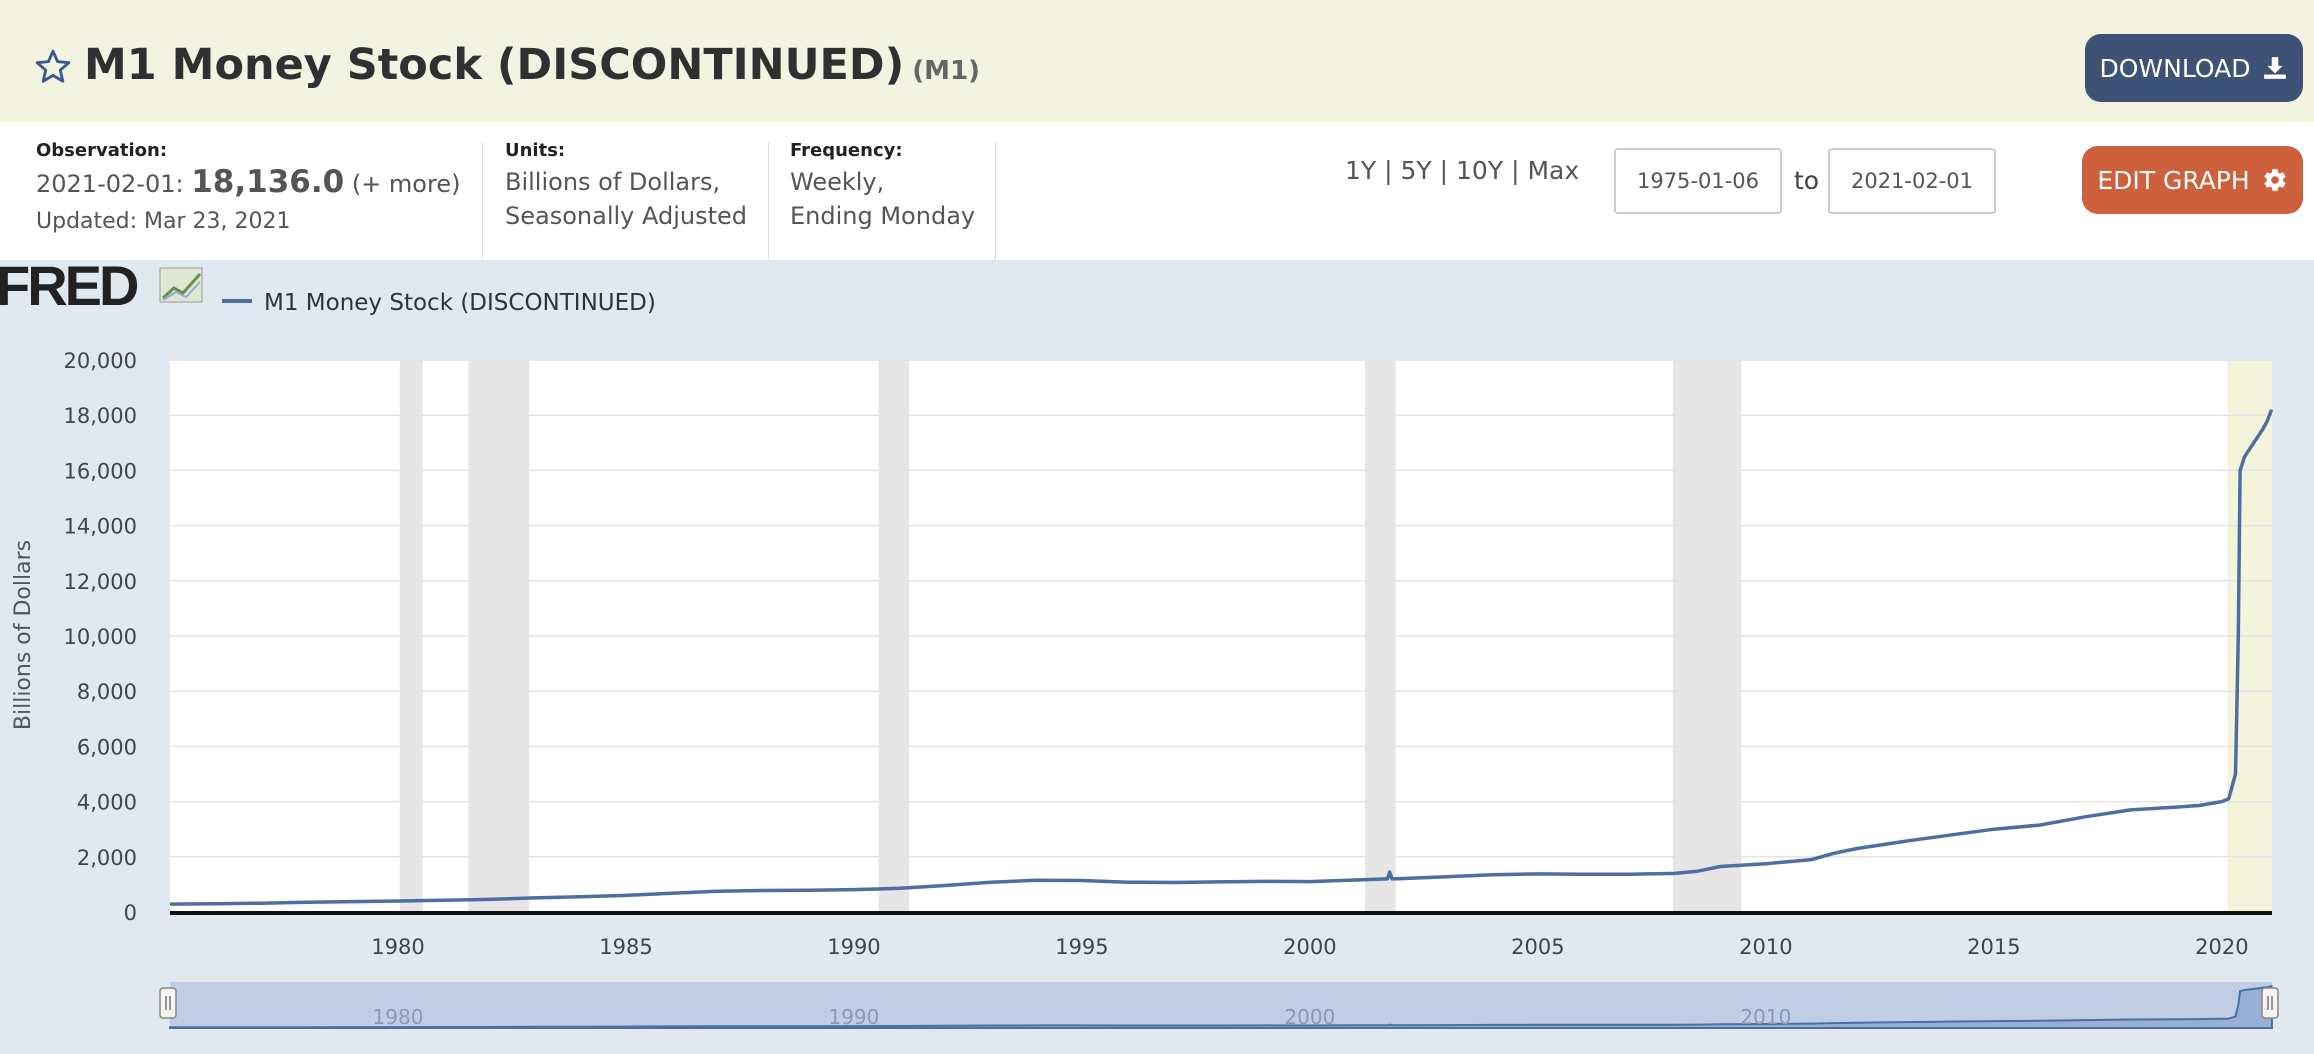 The image size is (2314, 1054). Describe the element at coordinates (613, 182) in the screenshot. I see `units-line1: Billions of Dollars,` at that location.